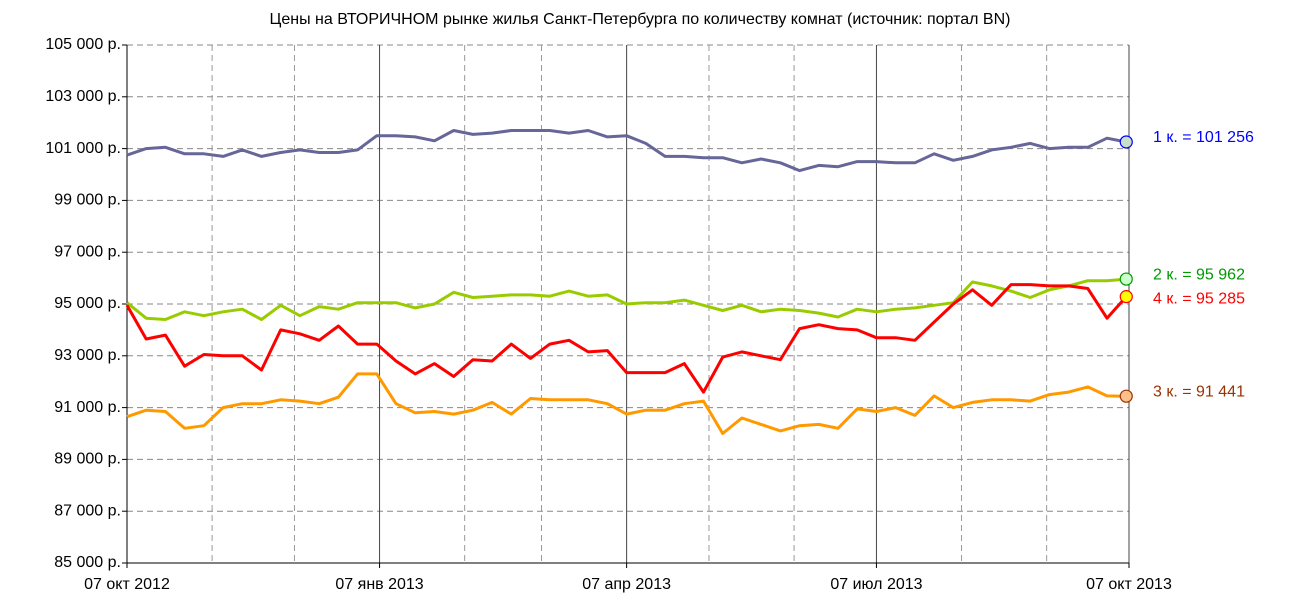 The height and width of the screenshot is (600, 1299). I want to click on y-tick-label: 101 000 р., so click(83, 148).